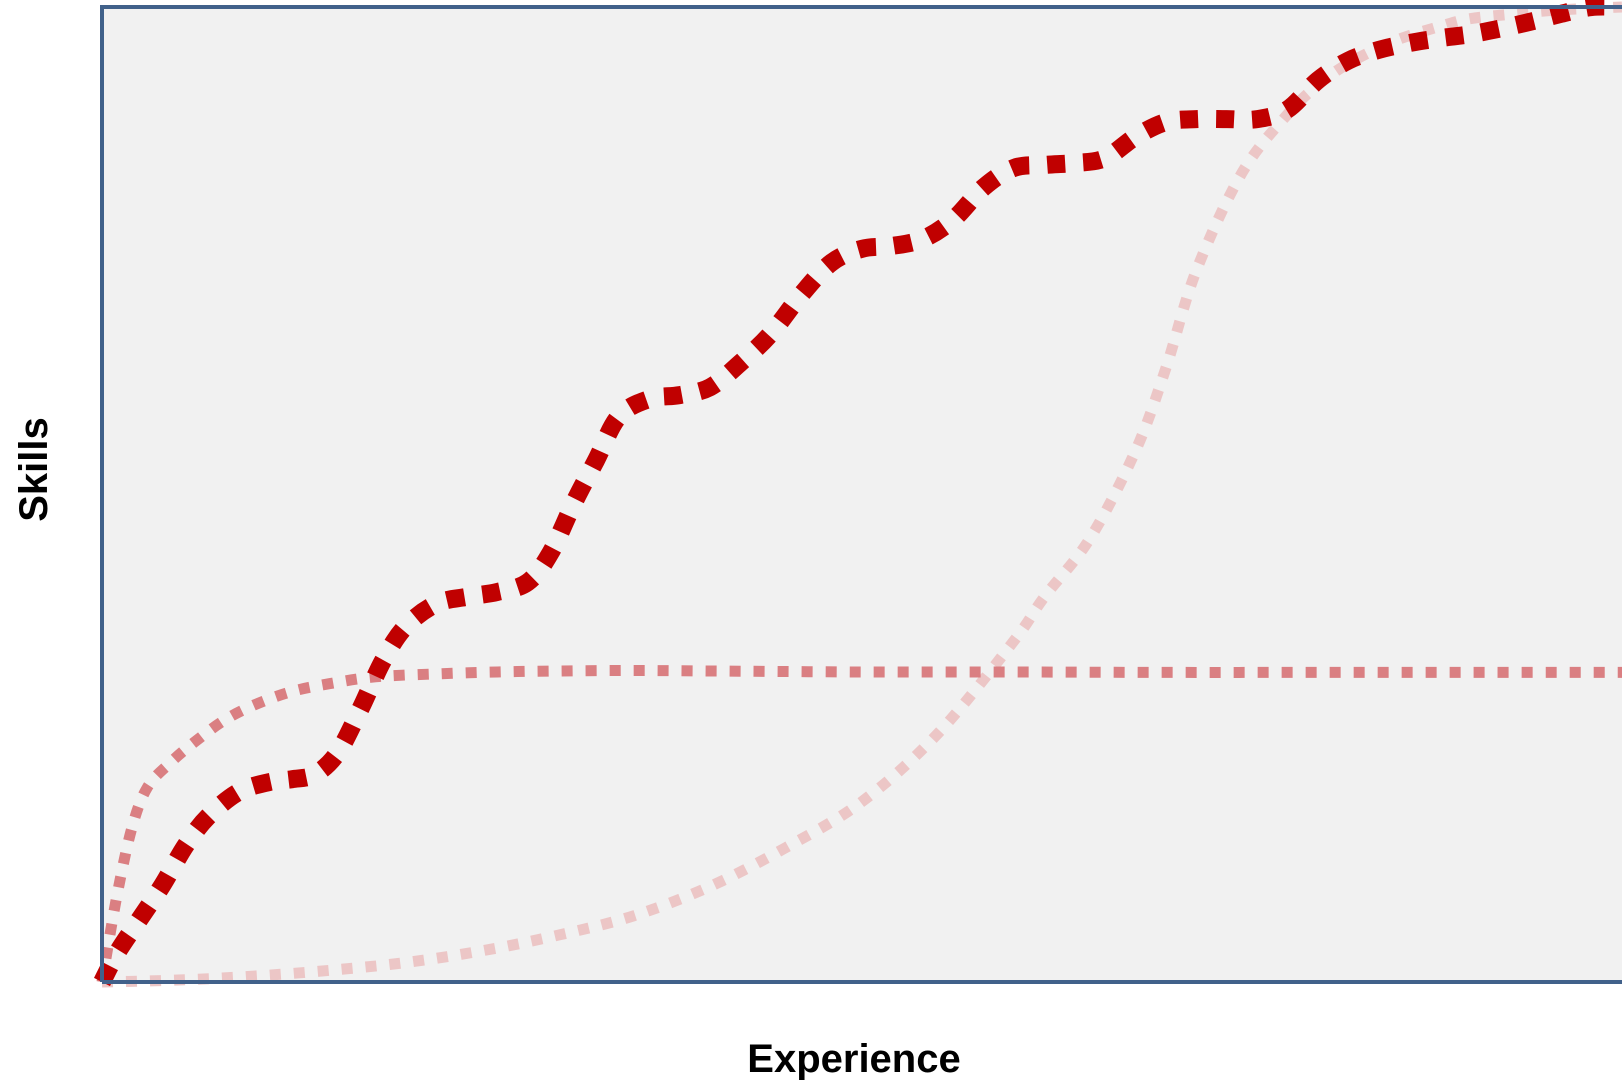  What do you see at coordinates (853, 1058) in the screenshot?
I see `x-axis-title: Experience` at bounding box center [853, 1058].